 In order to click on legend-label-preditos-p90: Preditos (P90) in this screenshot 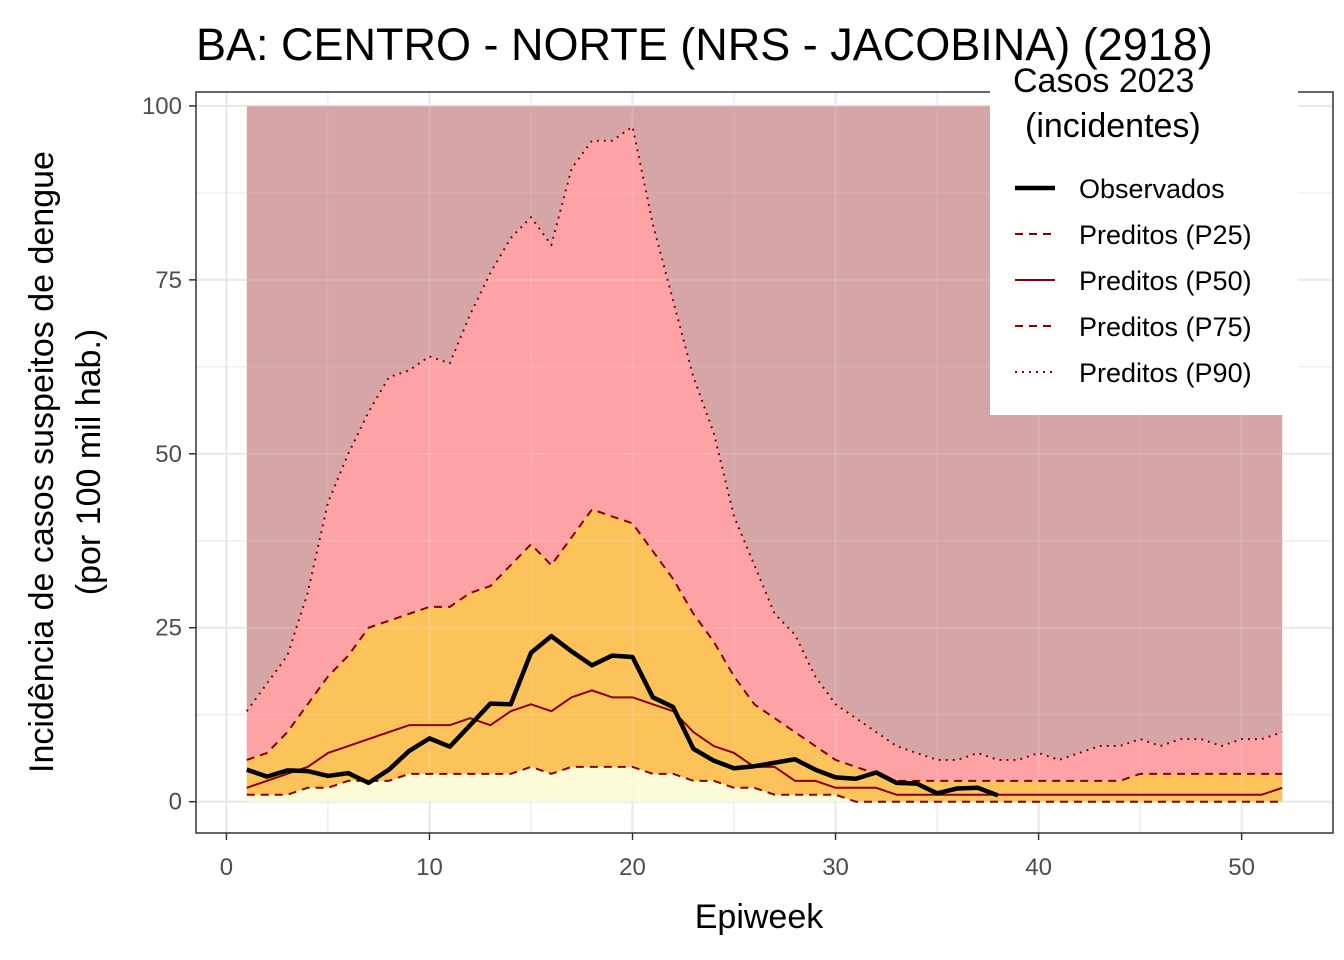, I will do `click(1165, 373)`.